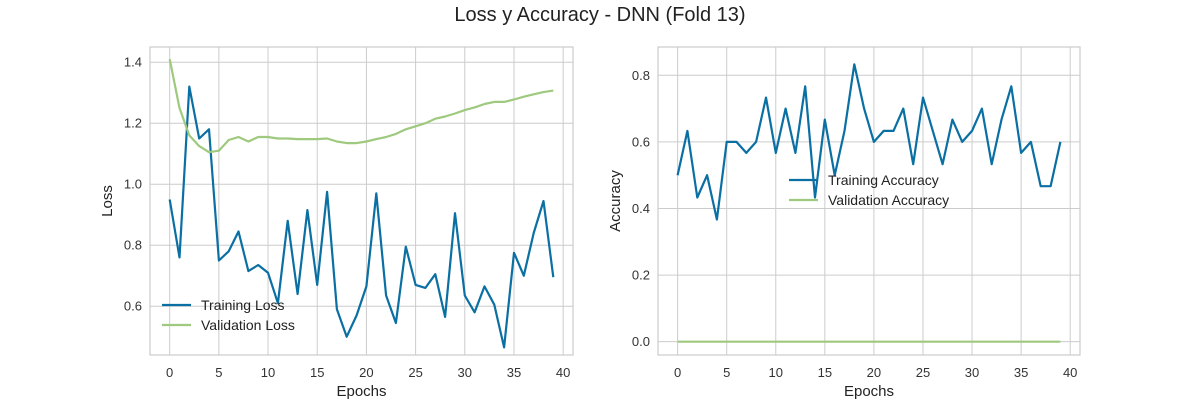 This screenshot has height=400, width=1200. Describe the element at coordinates (169, 372) in the screenshot. I see `loss-x-tick-label: 0` at that location.